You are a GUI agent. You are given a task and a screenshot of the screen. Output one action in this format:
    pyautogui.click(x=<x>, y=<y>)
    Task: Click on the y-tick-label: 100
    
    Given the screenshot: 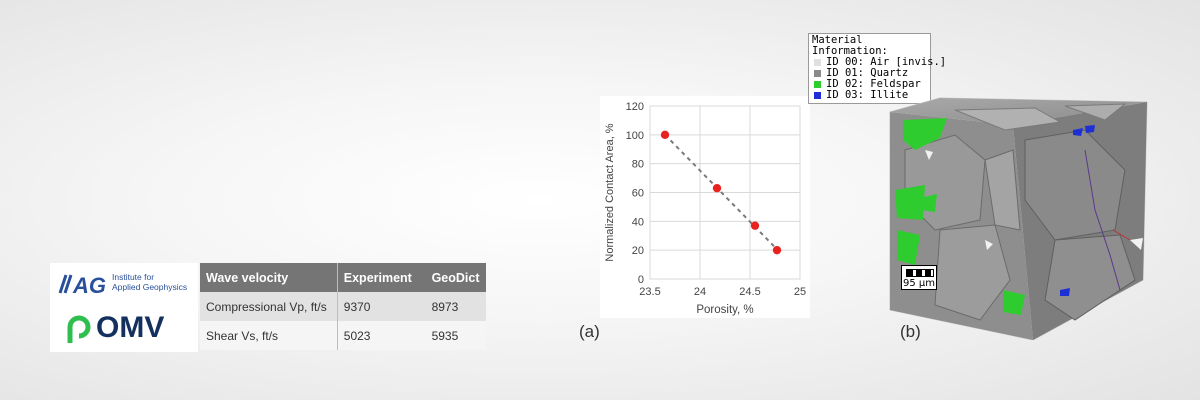 What is the action you would take?
    pyautogui.click(x=635, y=136)
    